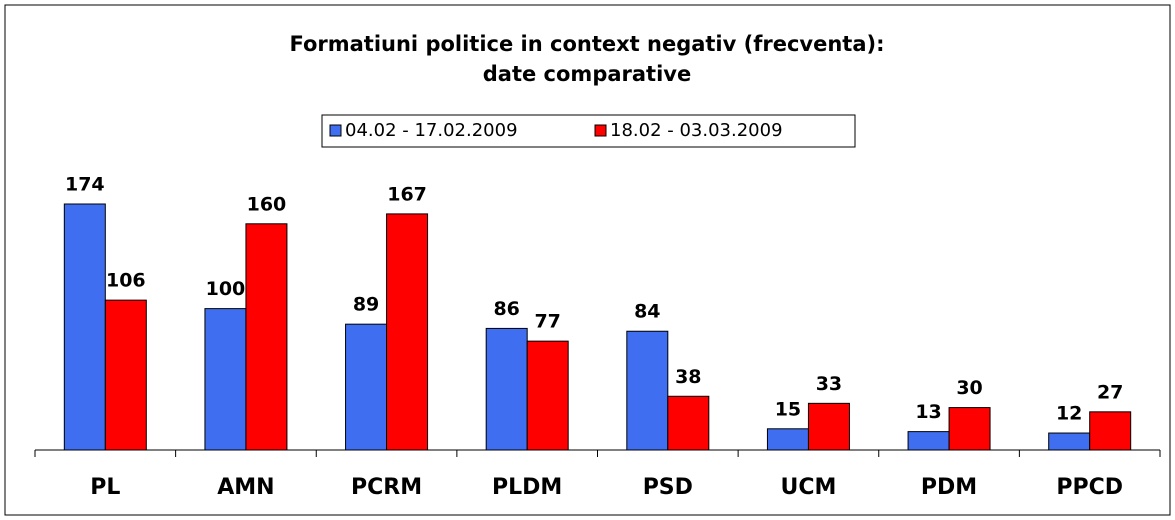  I want to click on x-tick-label: PDM, so click(949, 487).